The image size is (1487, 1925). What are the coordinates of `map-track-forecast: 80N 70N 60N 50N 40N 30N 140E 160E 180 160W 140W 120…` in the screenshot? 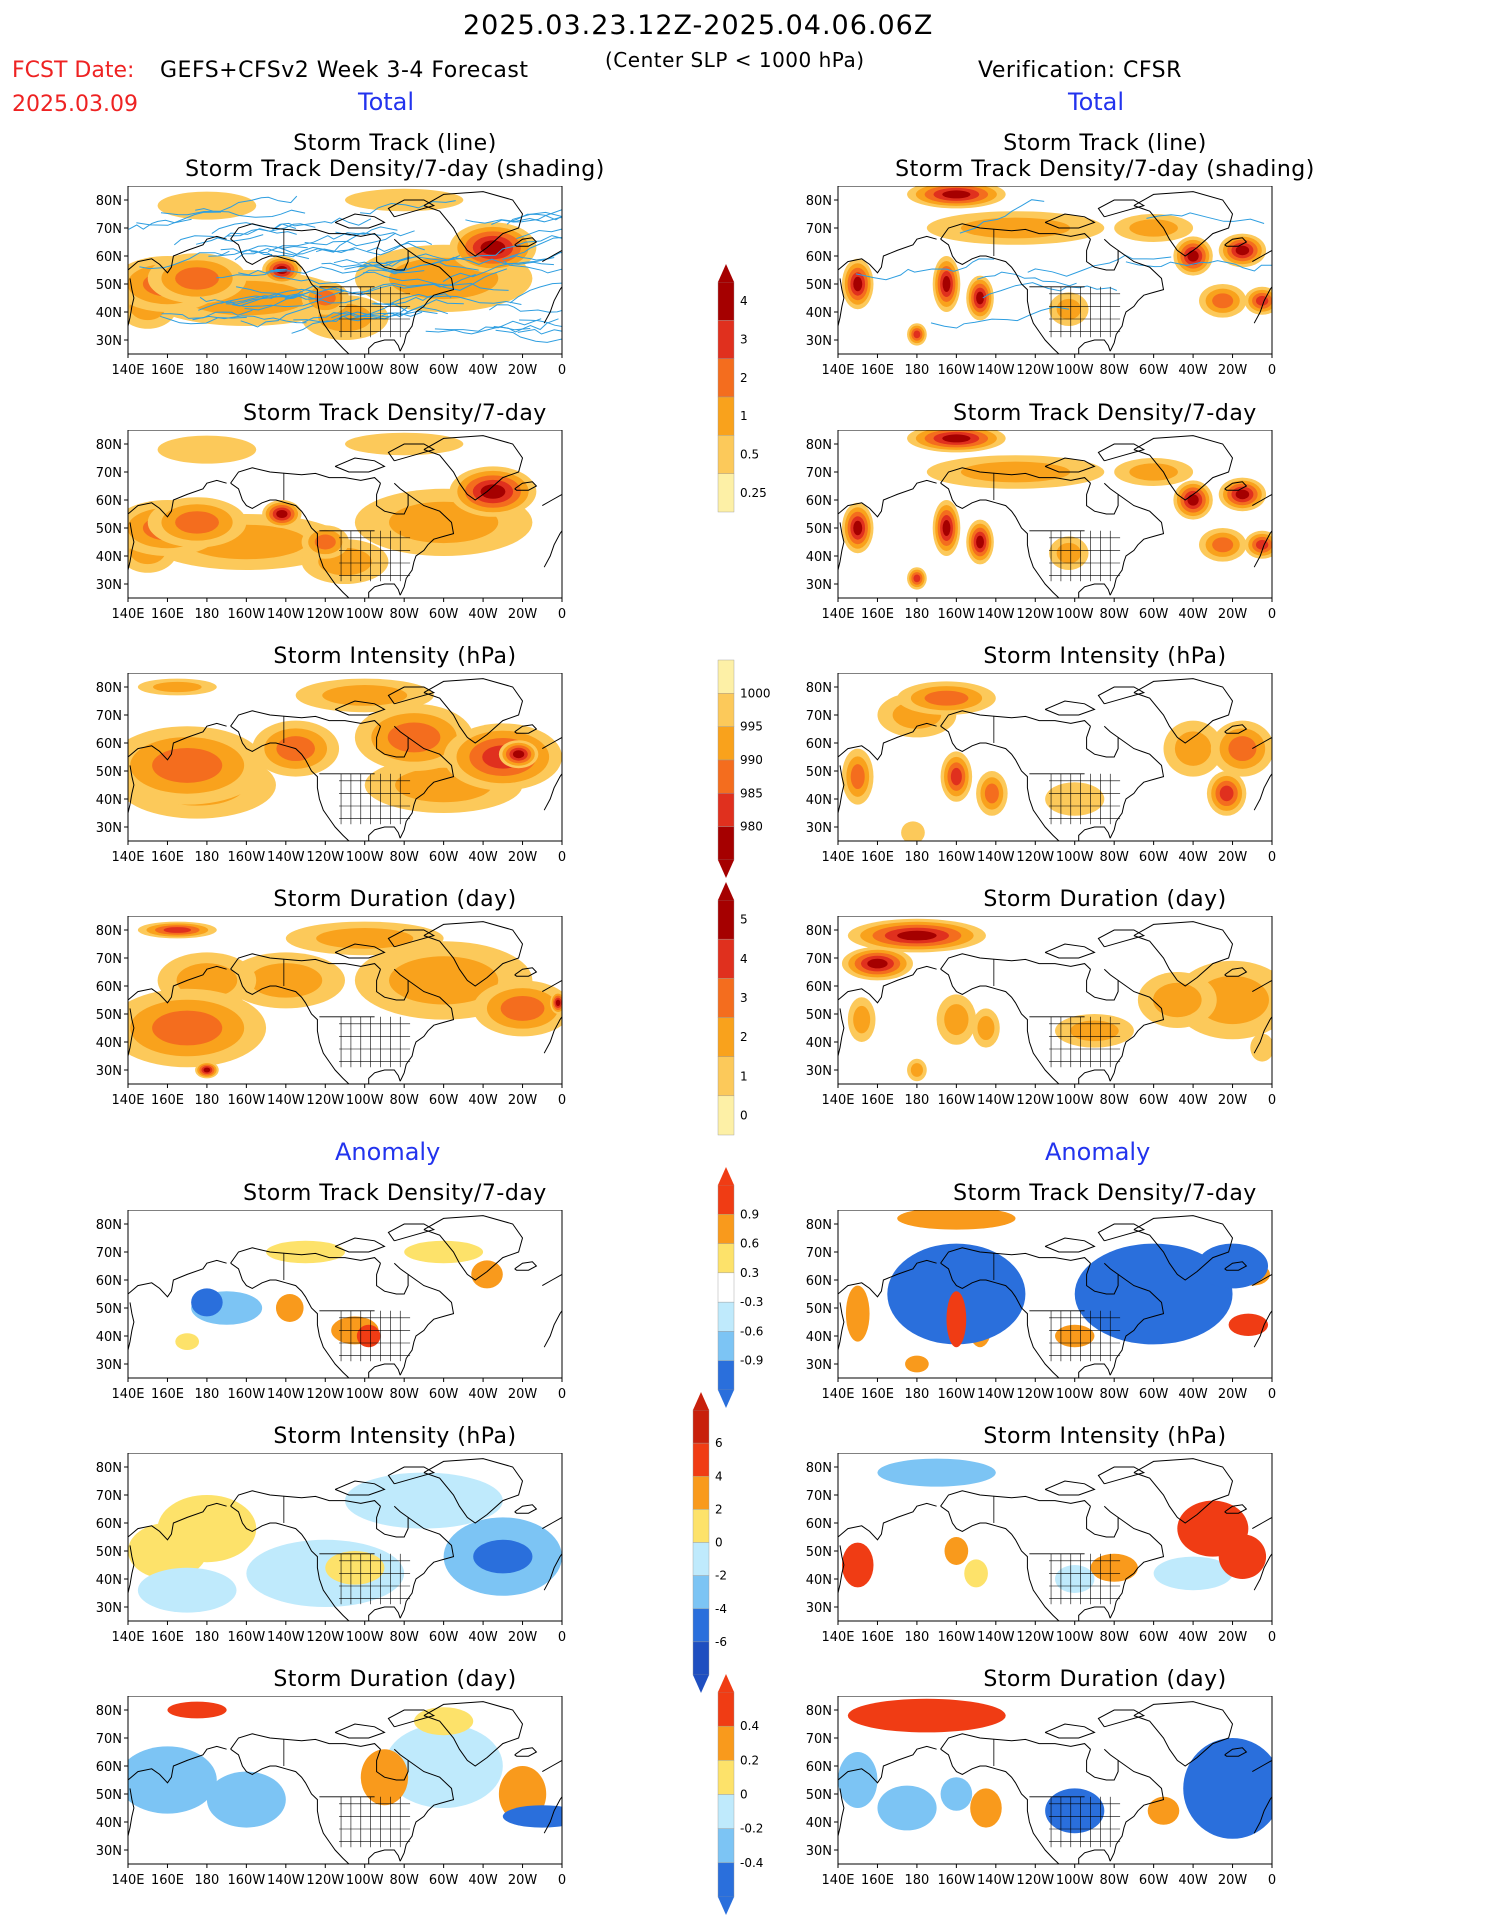 It's located at (331, 282).